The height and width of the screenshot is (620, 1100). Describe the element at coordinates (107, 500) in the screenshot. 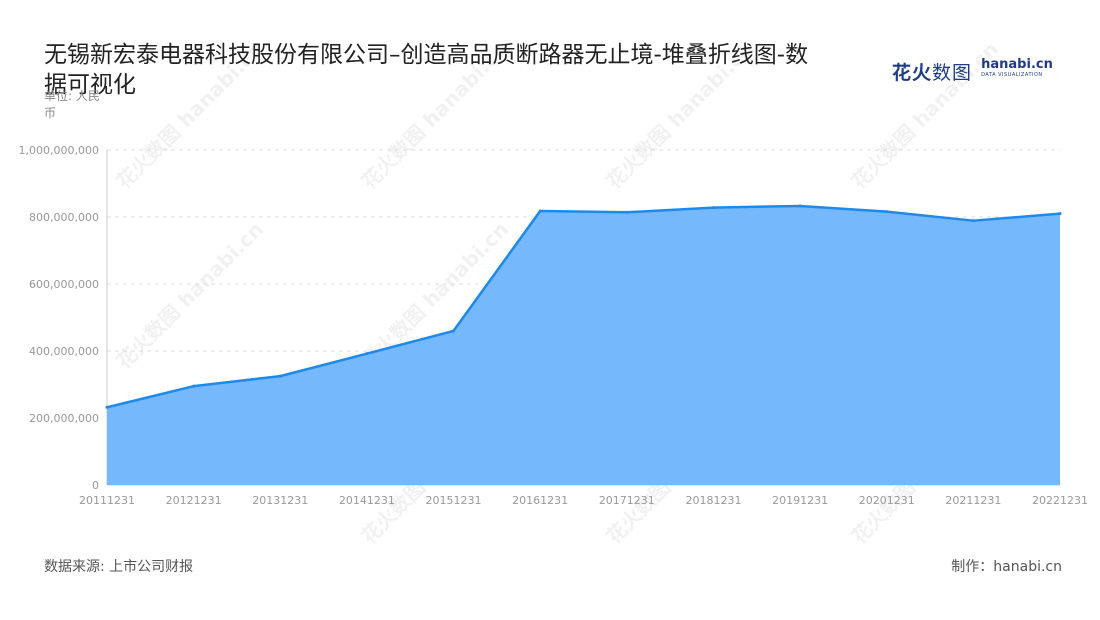

I see `x-tick-label: 20111231` at that location.